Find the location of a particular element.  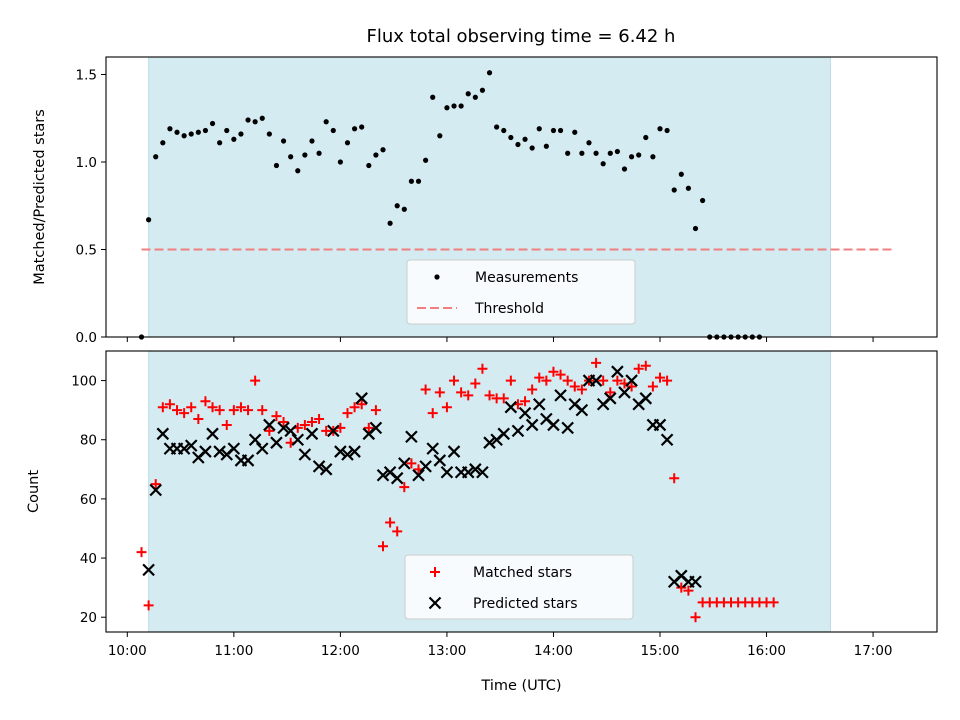

legend-label: Predicted stars is located at coordinates (525, 604).